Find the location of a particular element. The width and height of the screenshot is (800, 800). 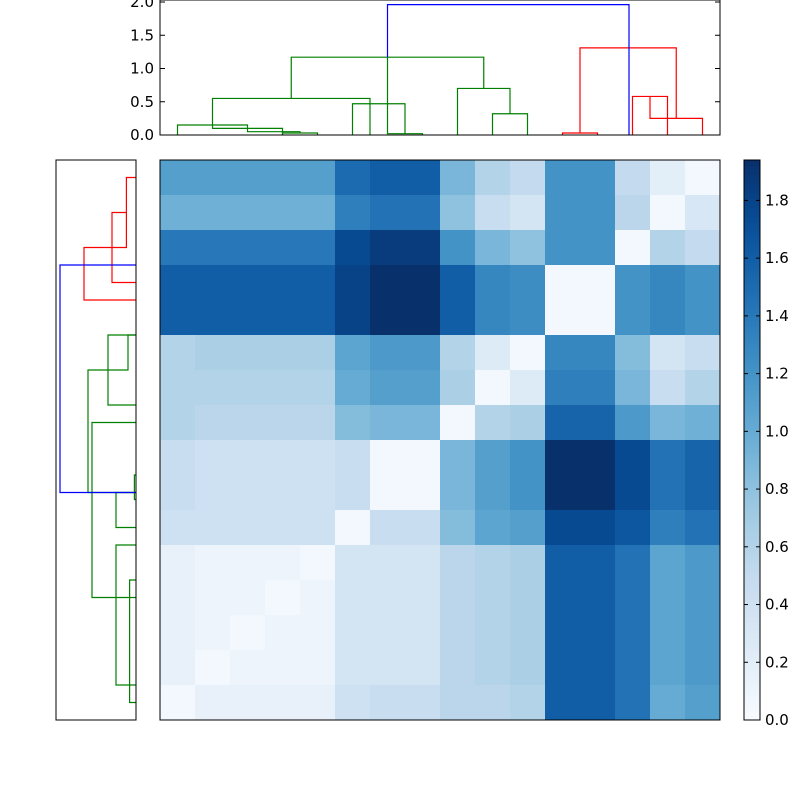

colorbar-tick-label: 0.0 is located at coordinates (777, 720).